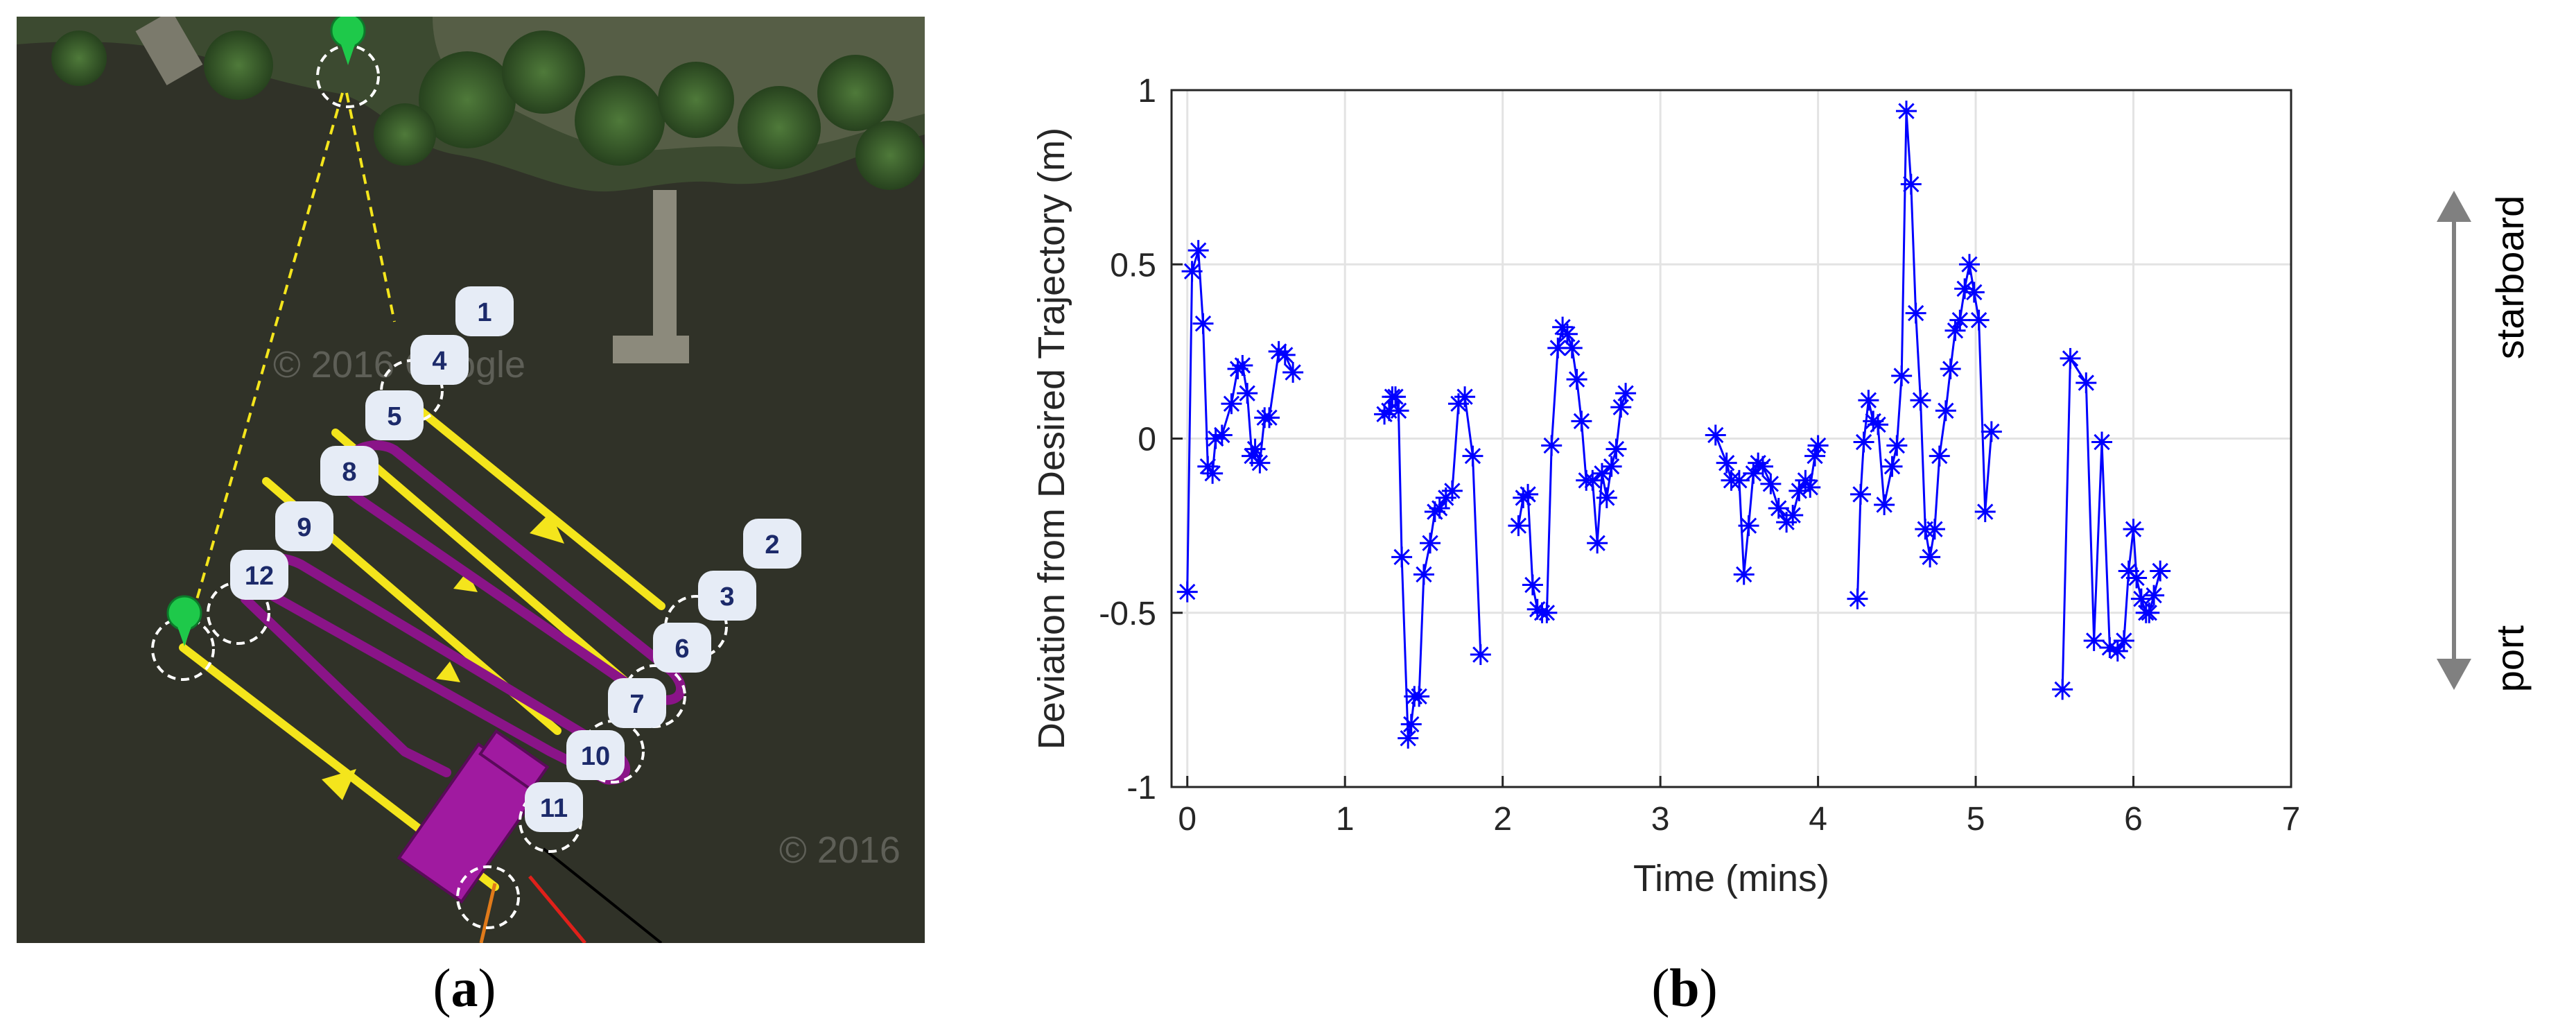  I want to click on waypoint-number: 10, so click(595, 756).